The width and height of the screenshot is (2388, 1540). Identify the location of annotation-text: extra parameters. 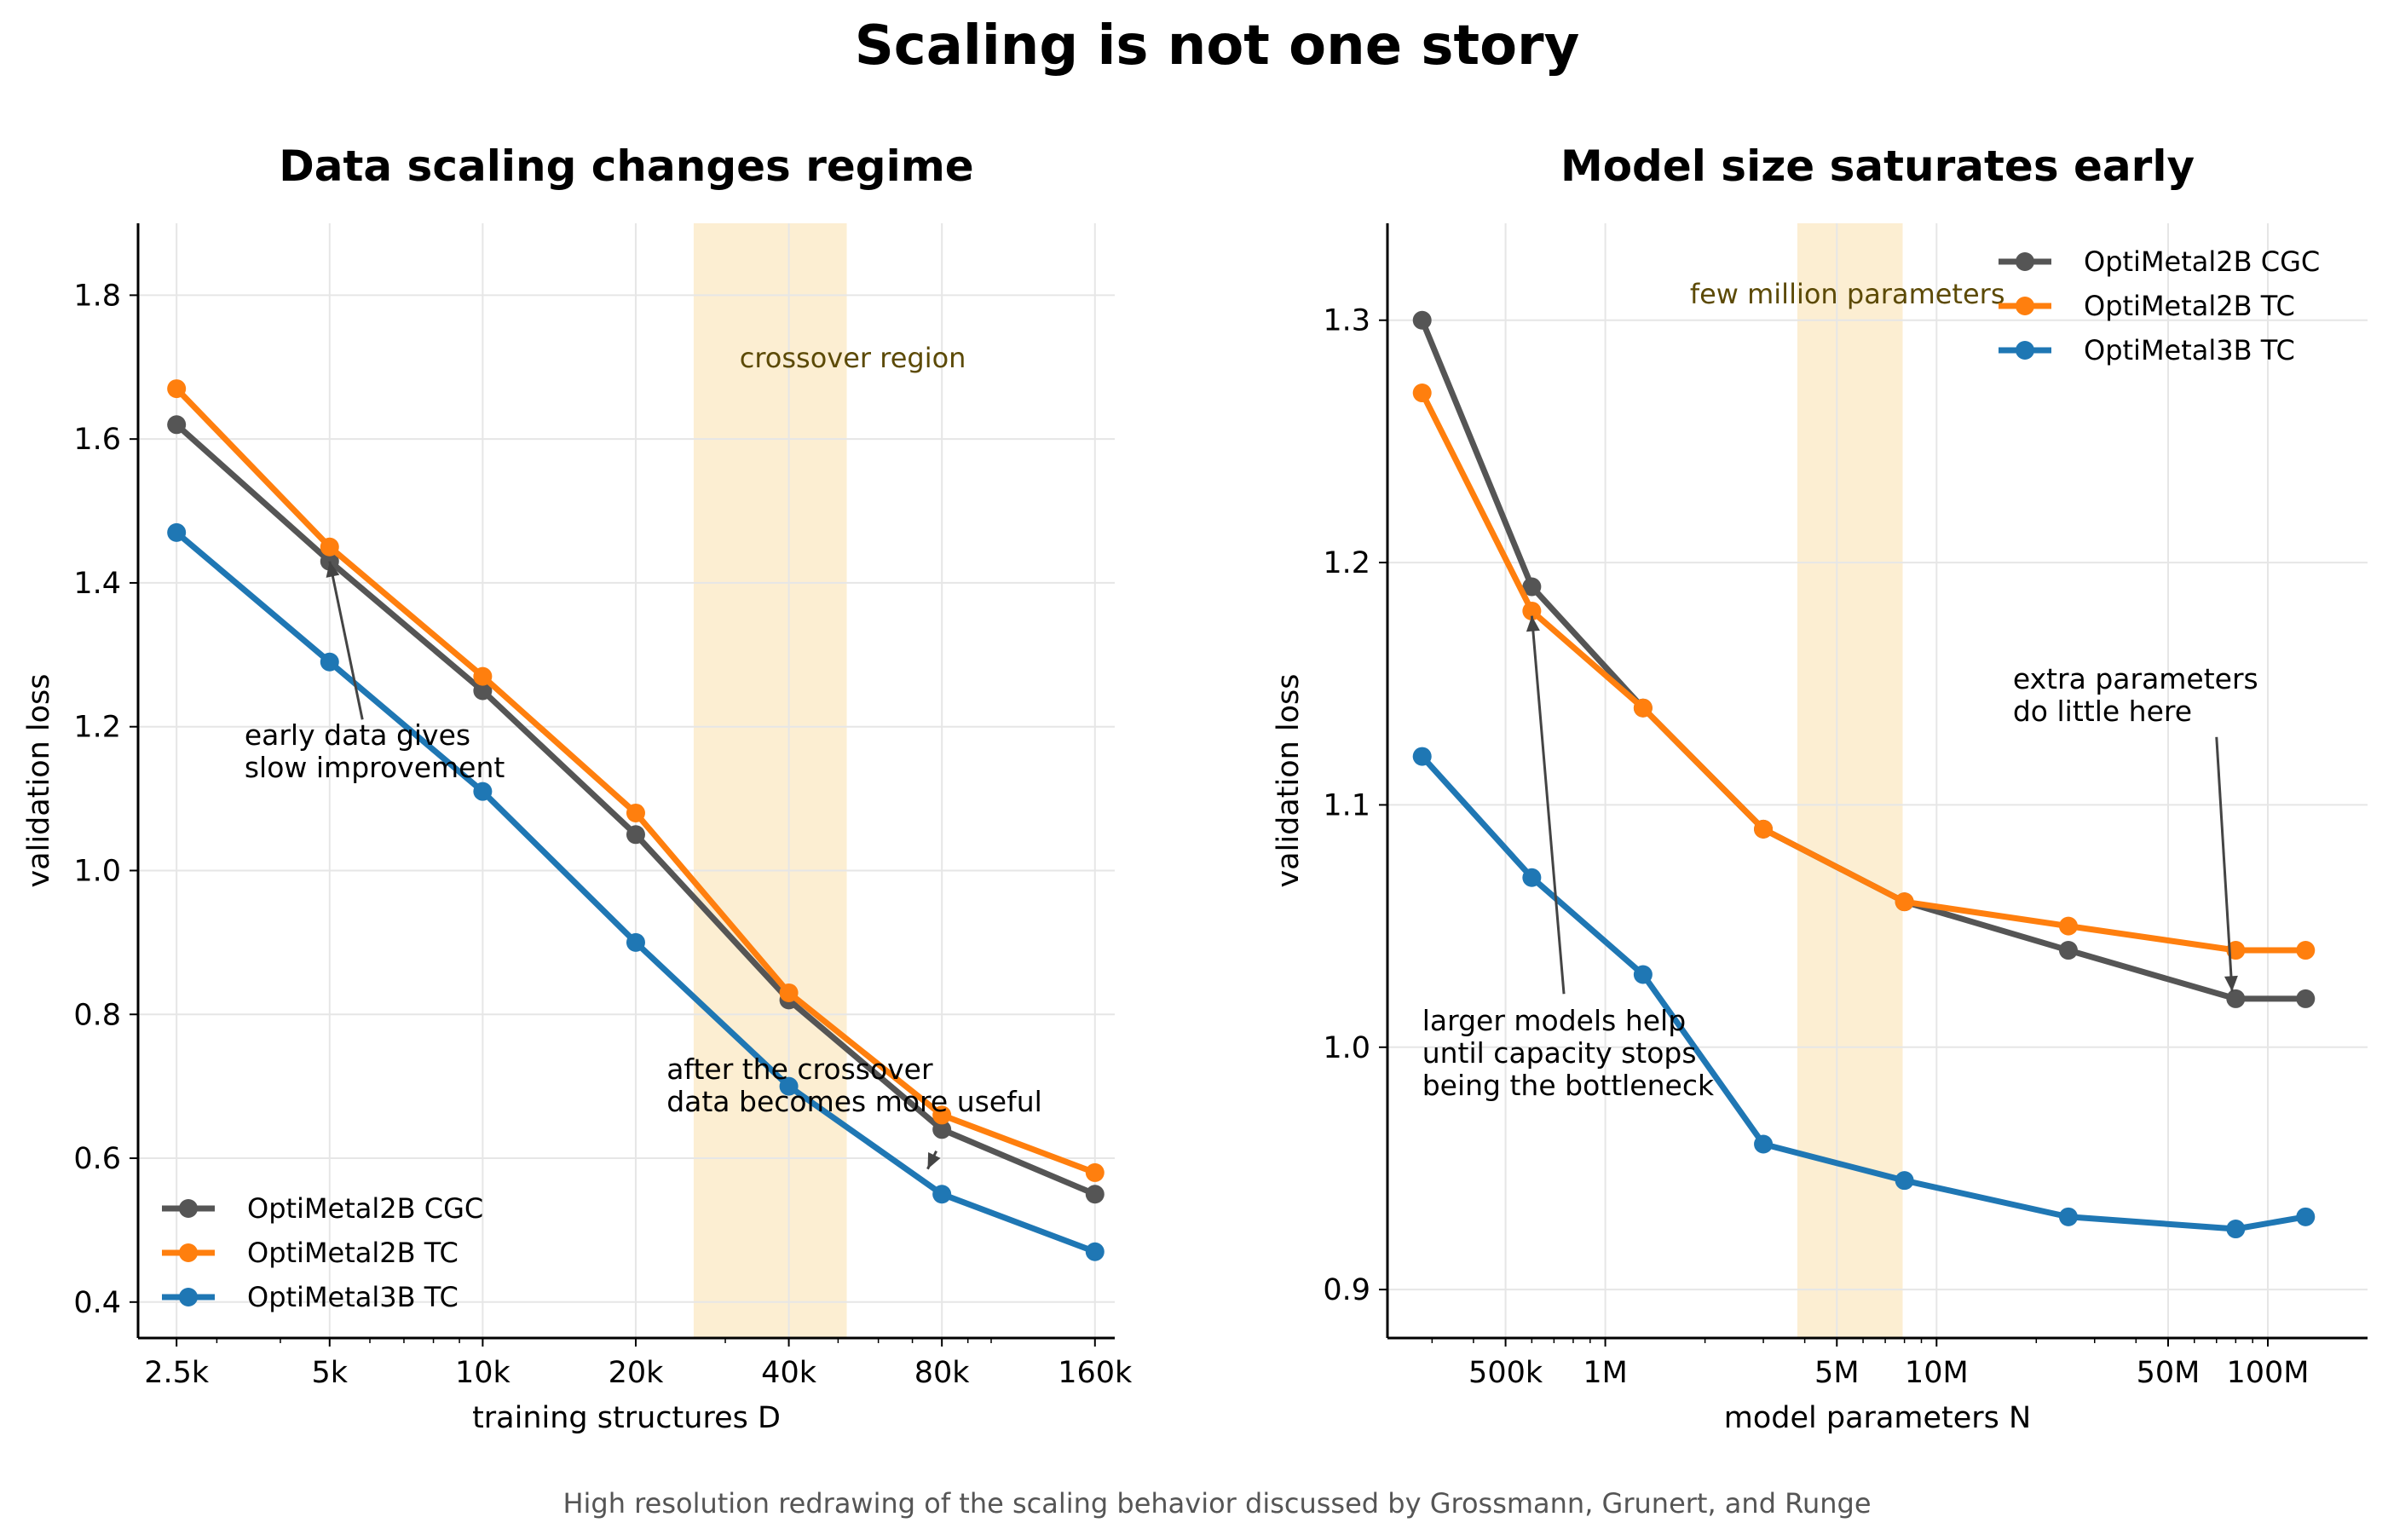
(2135, 678).